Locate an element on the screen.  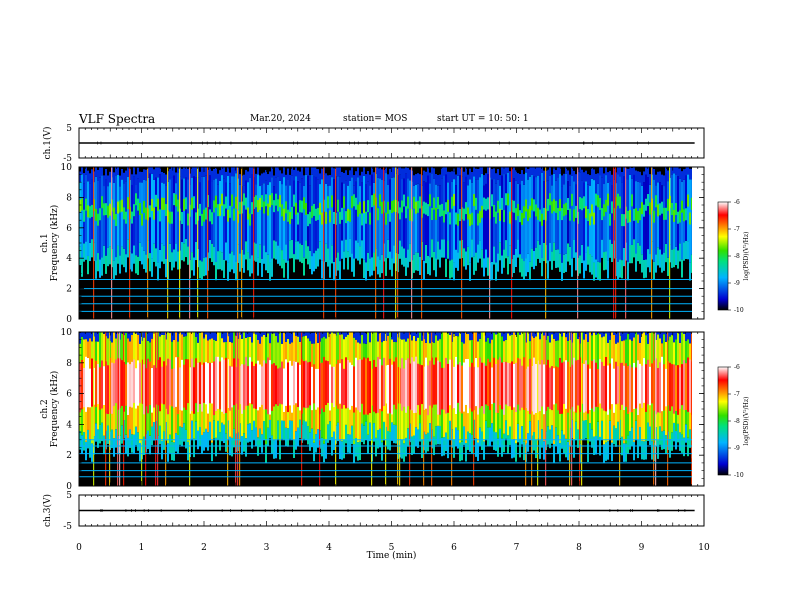
ch2-spectrogram-sferic is located at coordinates (668, 409).